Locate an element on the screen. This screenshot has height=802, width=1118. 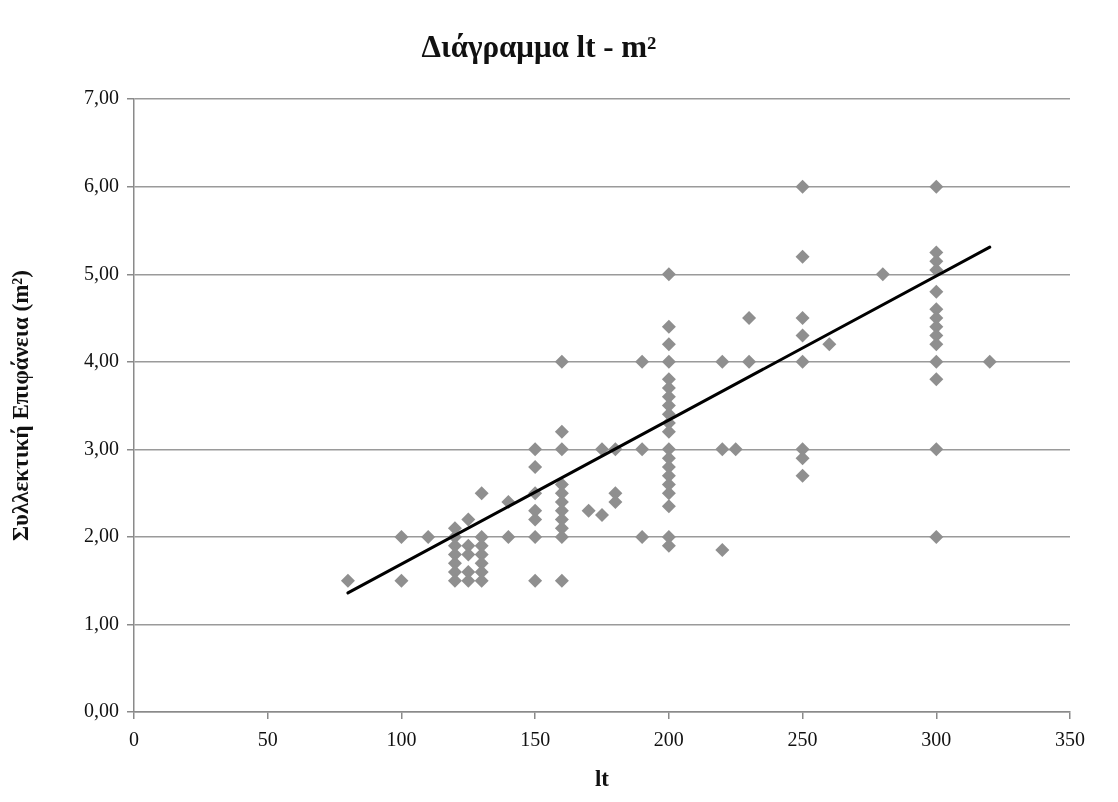
x-tick-label: 250 is located at coordinates (802, 739).